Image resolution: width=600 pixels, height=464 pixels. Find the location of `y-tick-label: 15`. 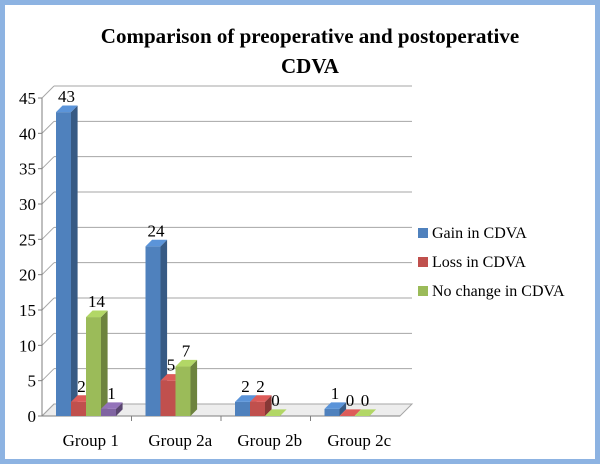

y-tick-label: 15 is located at coordinates (27, 310).